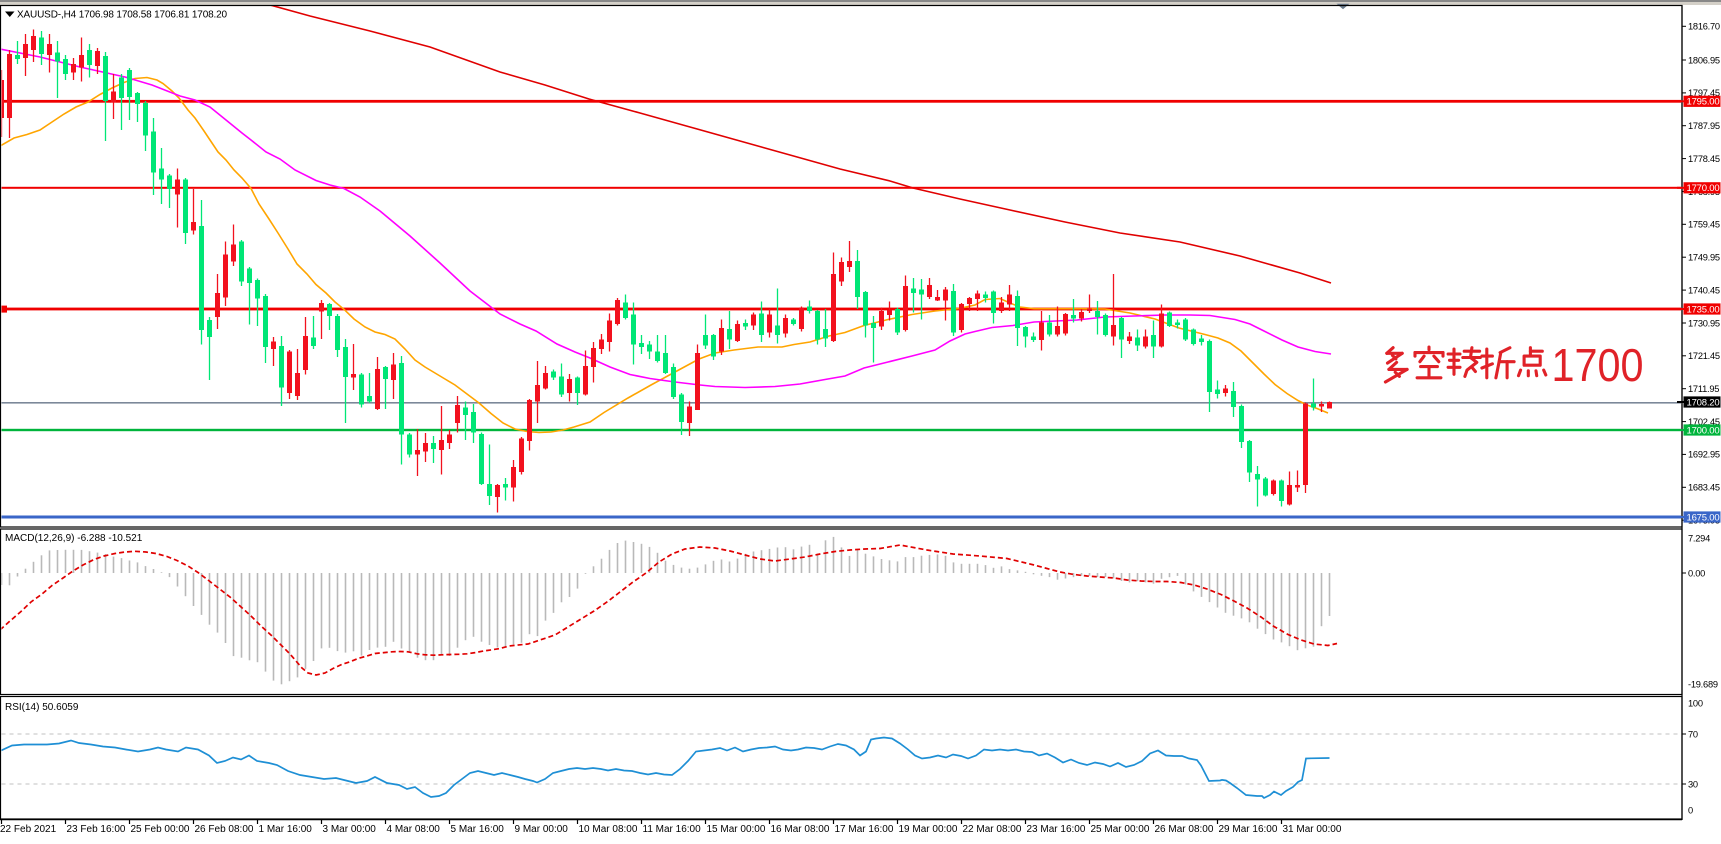 The width and height of the screenshot is (1721, 844). Describe the element at coordinates (1184, 829) in the screenshot. I see `svg-text: 26 Mar 08:00` at that location.